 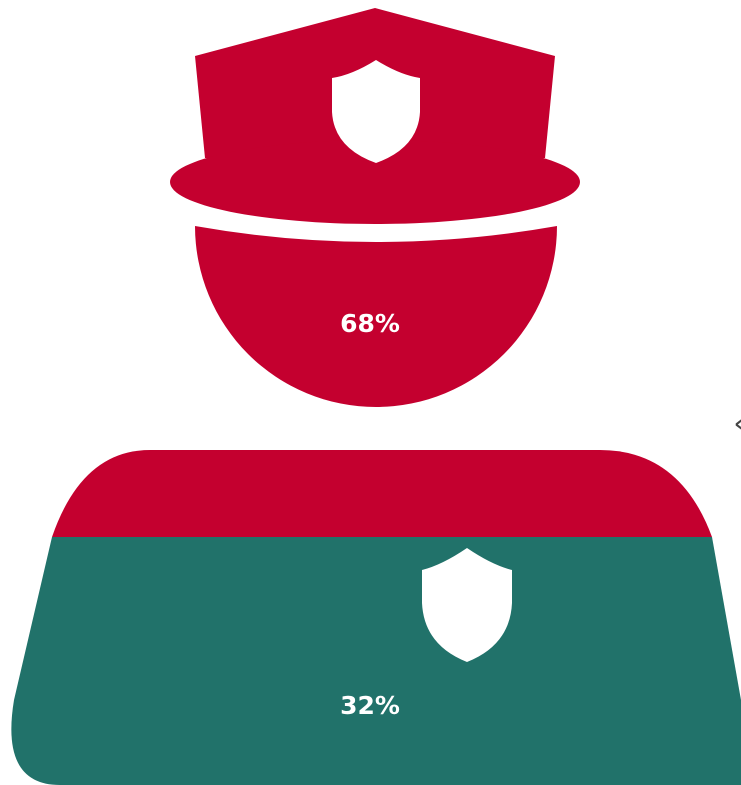 I want to click on body-badge, so click(x=467, y=605).